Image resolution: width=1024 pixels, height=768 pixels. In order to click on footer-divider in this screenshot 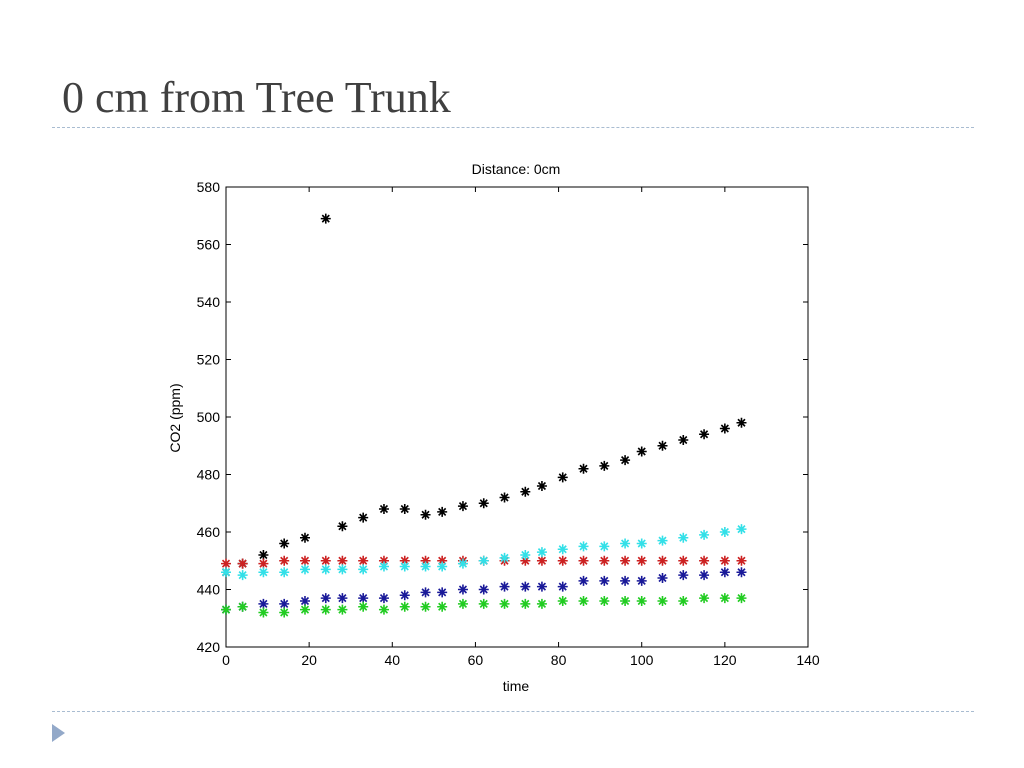, I will do `click(513, 711)`.